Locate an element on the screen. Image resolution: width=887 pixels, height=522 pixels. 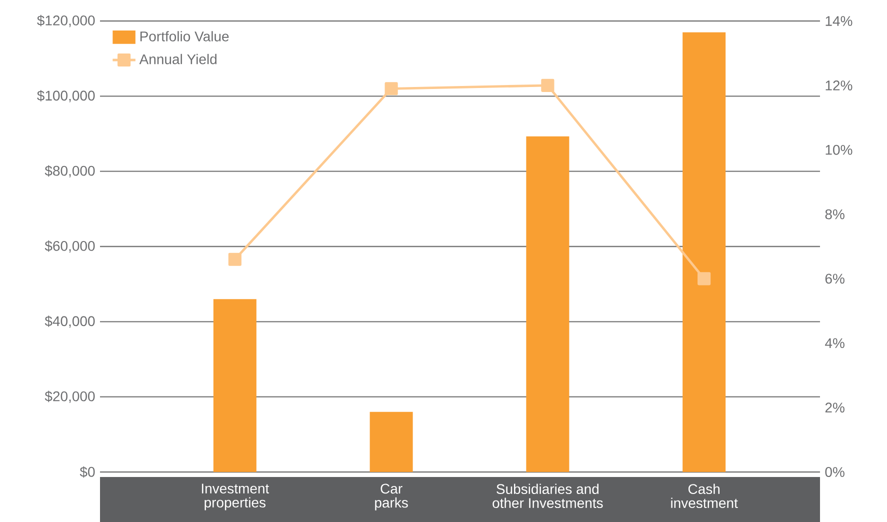
legend-label: Portfolio Value is located at coordinates (184, 36).